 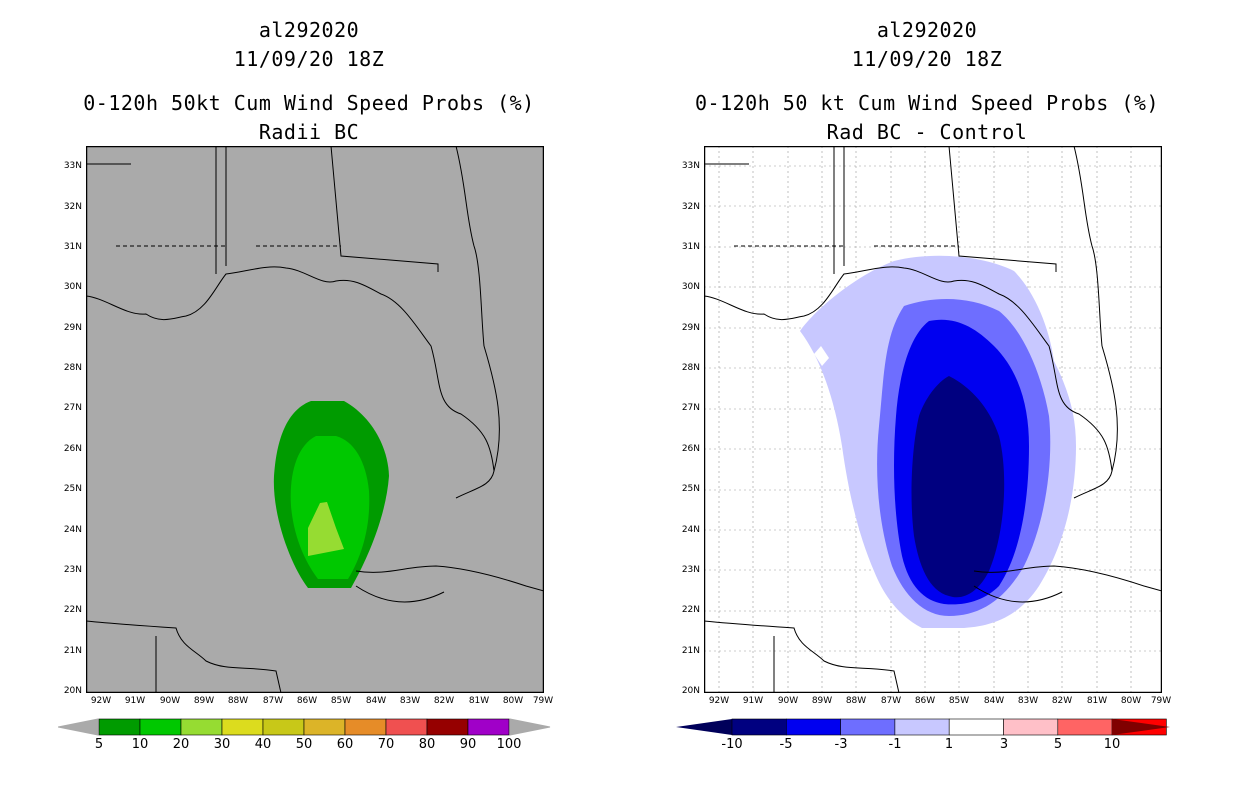 What do you see at coordinates (690, 408) in the screenshot?
I see `y-label: 27N` at bounding box center [690, 408].